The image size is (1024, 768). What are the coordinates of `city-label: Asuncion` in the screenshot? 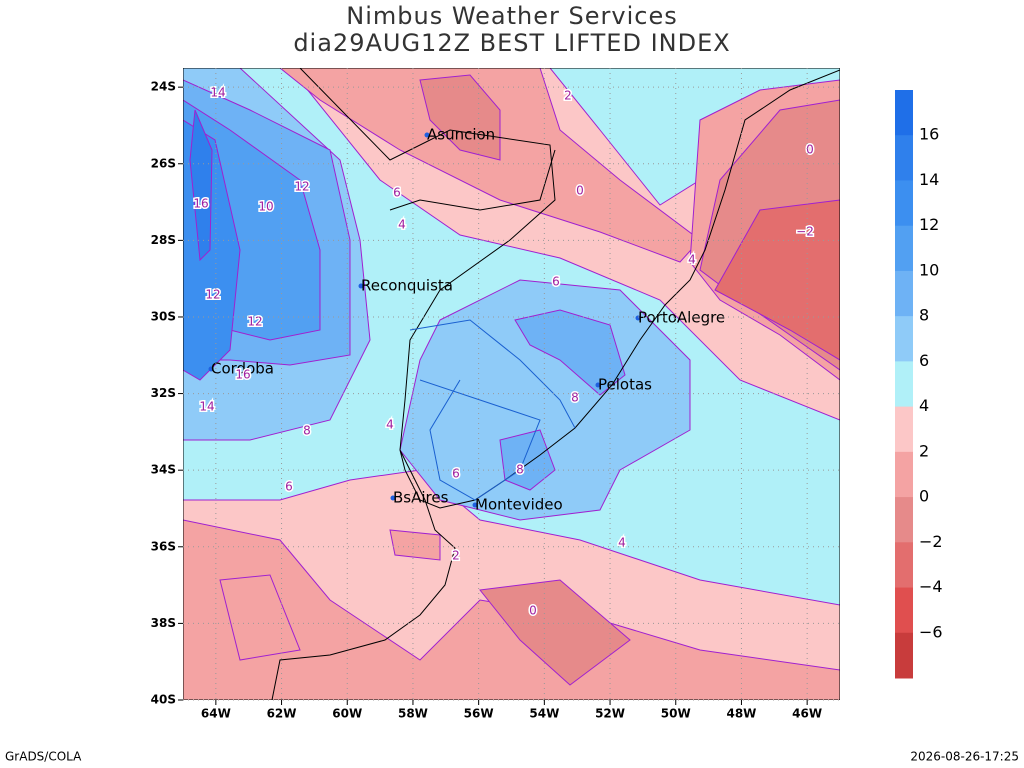 It's located at (461, 135).